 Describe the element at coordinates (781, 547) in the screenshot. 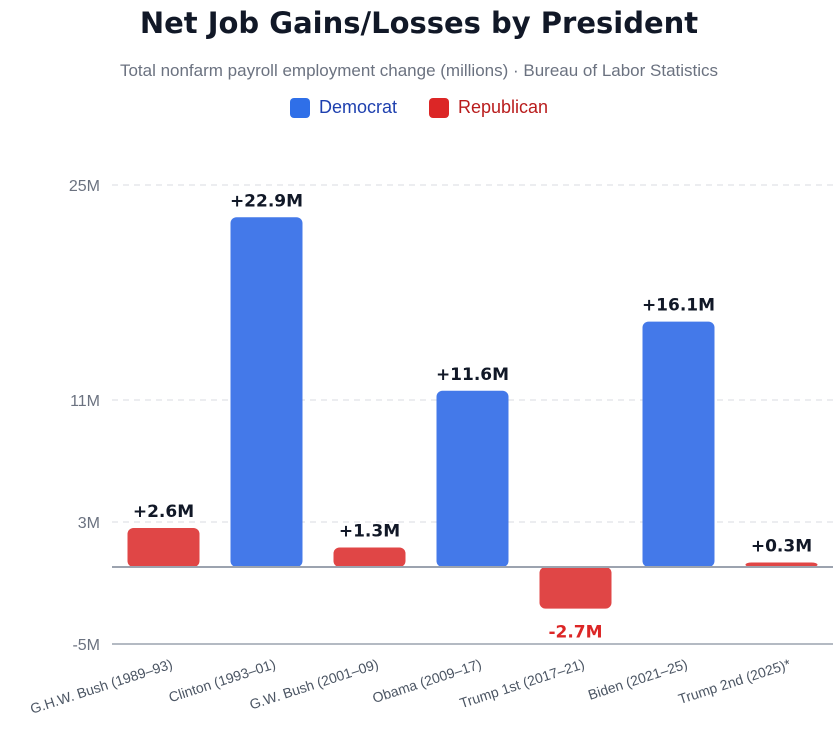

I see `value-label-6: +0.3M` at that location.